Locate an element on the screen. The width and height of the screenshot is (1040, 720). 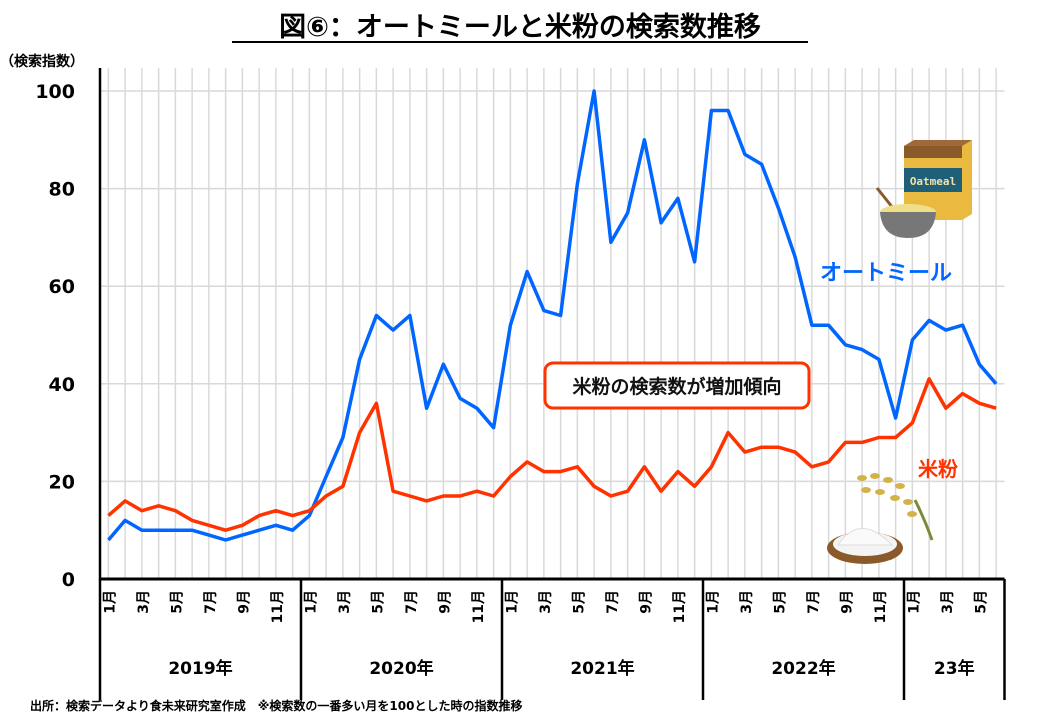
year-label: 2021年 is located at coordinates (602, 668).